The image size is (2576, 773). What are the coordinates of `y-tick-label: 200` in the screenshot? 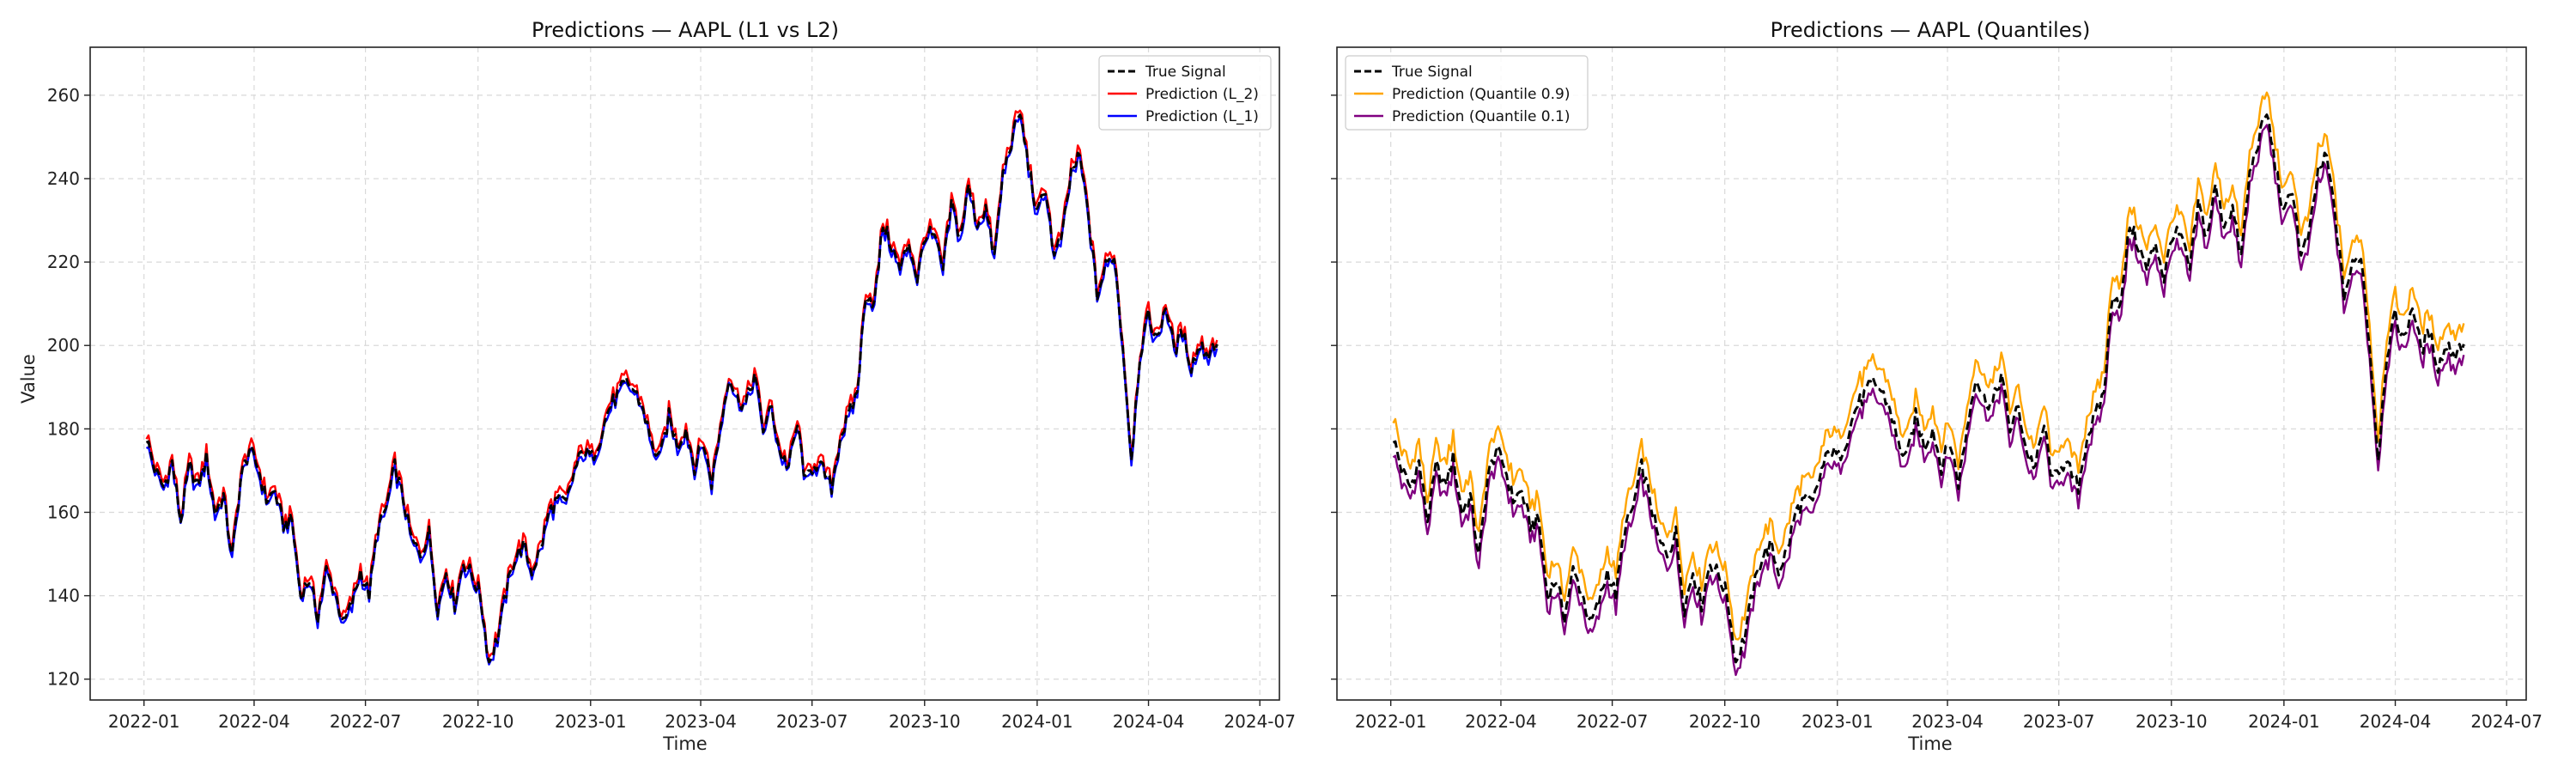 It's located at (64, 345).